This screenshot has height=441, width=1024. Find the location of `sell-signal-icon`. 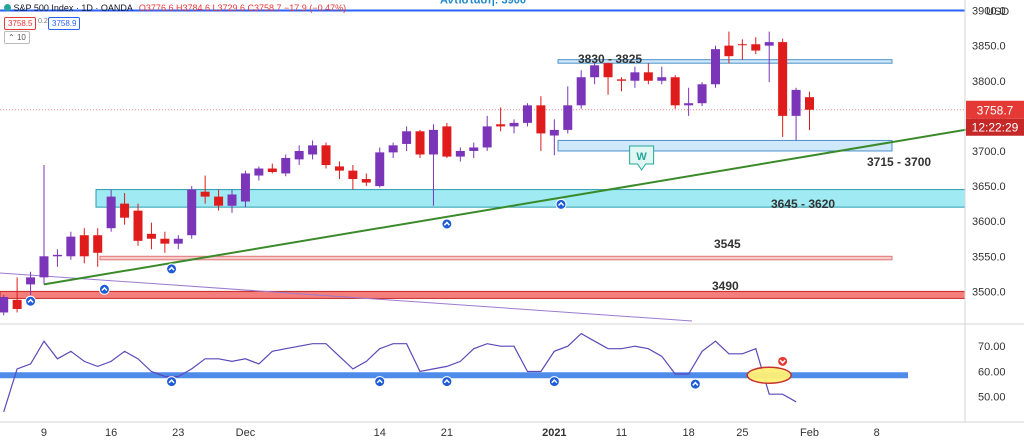

sell-signal-icon is located at coordinates (783, 361).